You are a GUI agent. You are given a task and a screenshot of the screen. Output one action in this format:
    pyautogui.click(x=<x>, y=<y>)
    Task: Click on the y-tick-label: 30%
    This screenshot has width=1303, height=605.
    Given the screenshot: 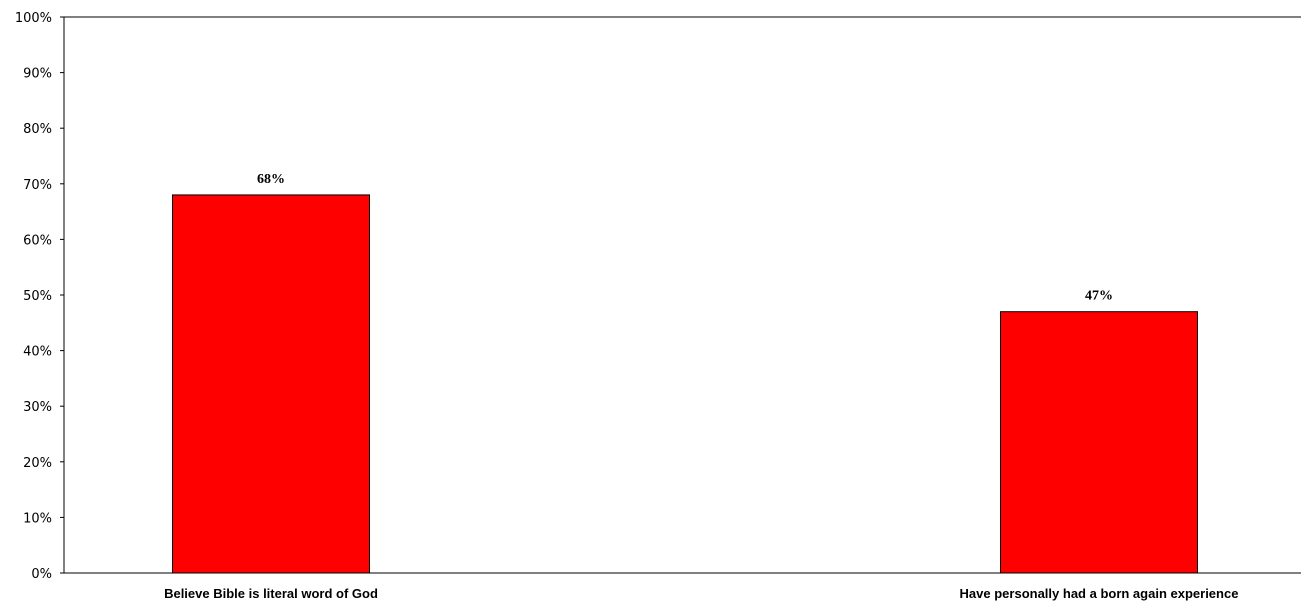 What is the action you would take?
    pyautogui.click(x=37, y=407)
    